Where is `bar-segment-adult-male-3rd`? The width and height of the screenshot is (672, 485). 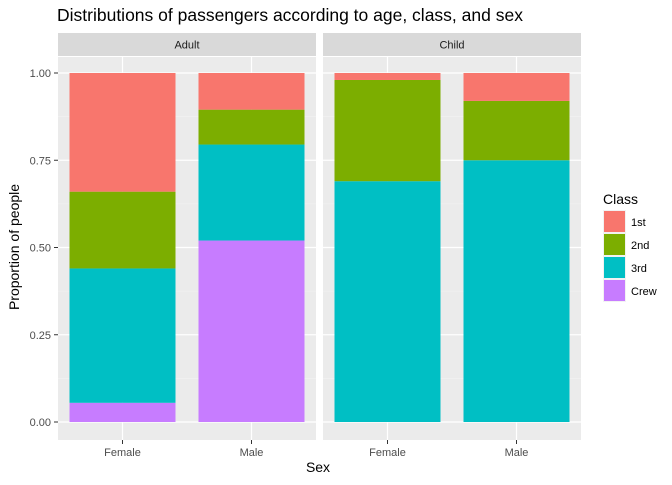 bar-segment-adult-male-3rd is located at coordinates (251, 192).